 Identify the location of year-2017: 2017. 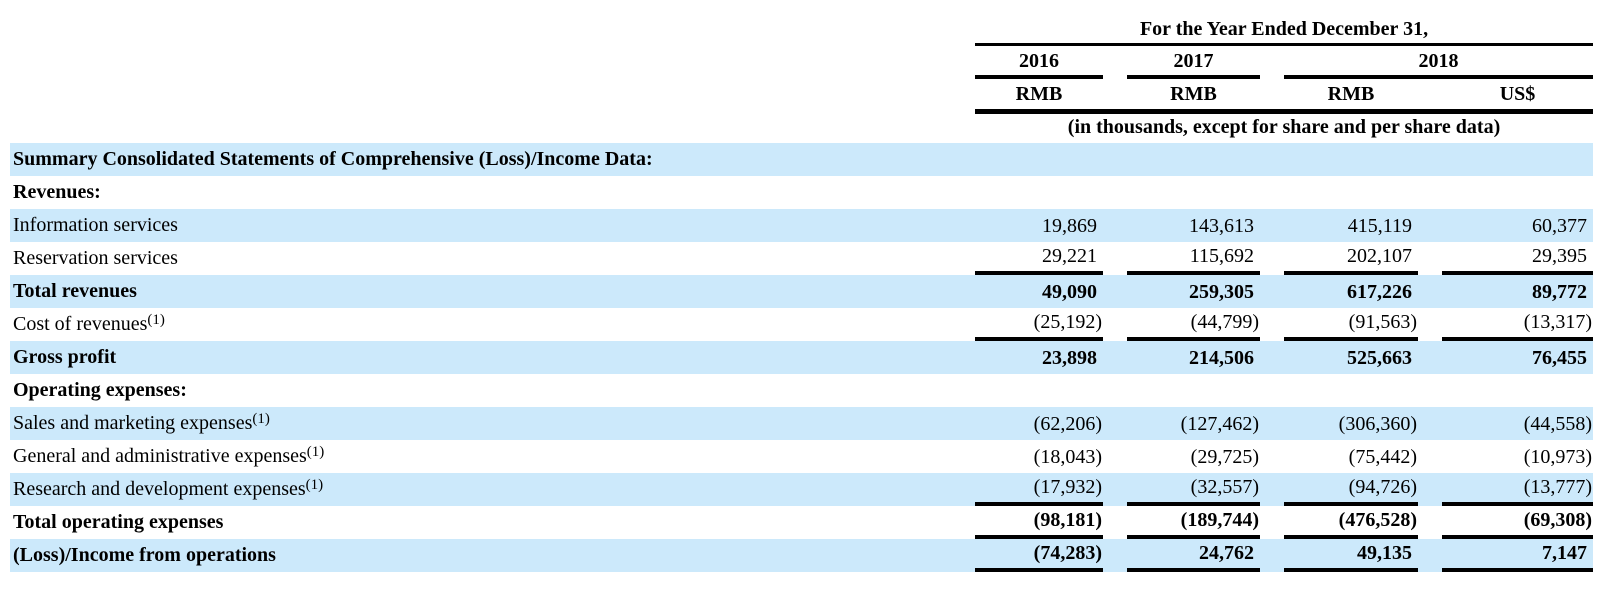
(1193, 62).